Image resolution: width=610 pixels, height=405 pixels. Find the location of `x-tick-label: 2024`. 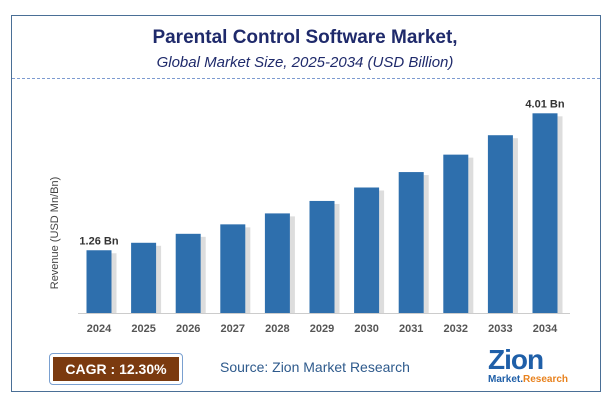

x-tick-label: 2024 is located at coordinates (99, 329).